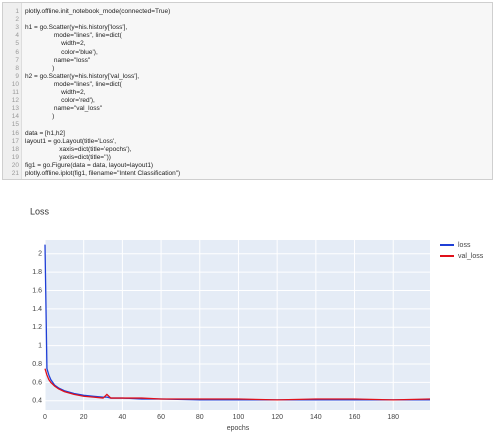 Image resolution: width=501 pixels, height=448 pixels. What do you see at coordinates (15, 92) in the screenshot?
I see `line-number: 11` at bounding box center [15, 92].